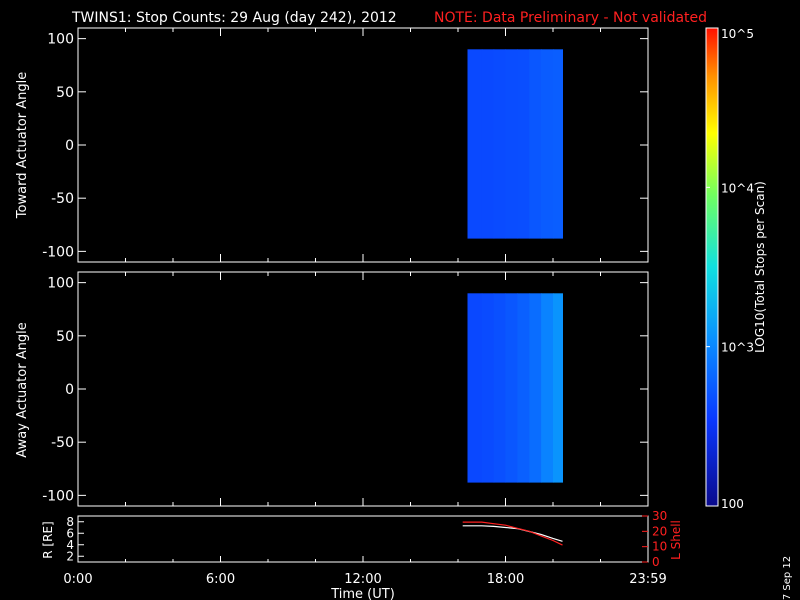 This screenshot has width=800, height=600. Describe the element at coordinates (659, 547) in the screenshot. I see `y-tick-label: 10` at that location.